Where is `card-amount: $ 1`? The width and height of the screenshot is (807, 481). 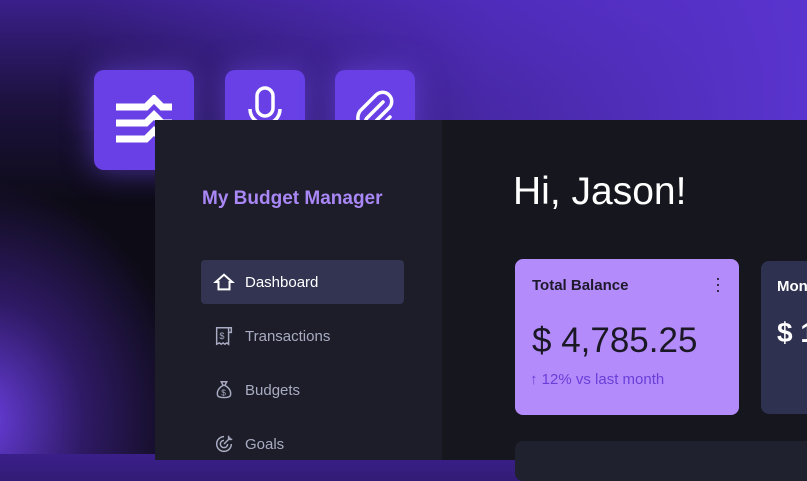 card-amount: $ 1 is located at coordinates (792, 332).